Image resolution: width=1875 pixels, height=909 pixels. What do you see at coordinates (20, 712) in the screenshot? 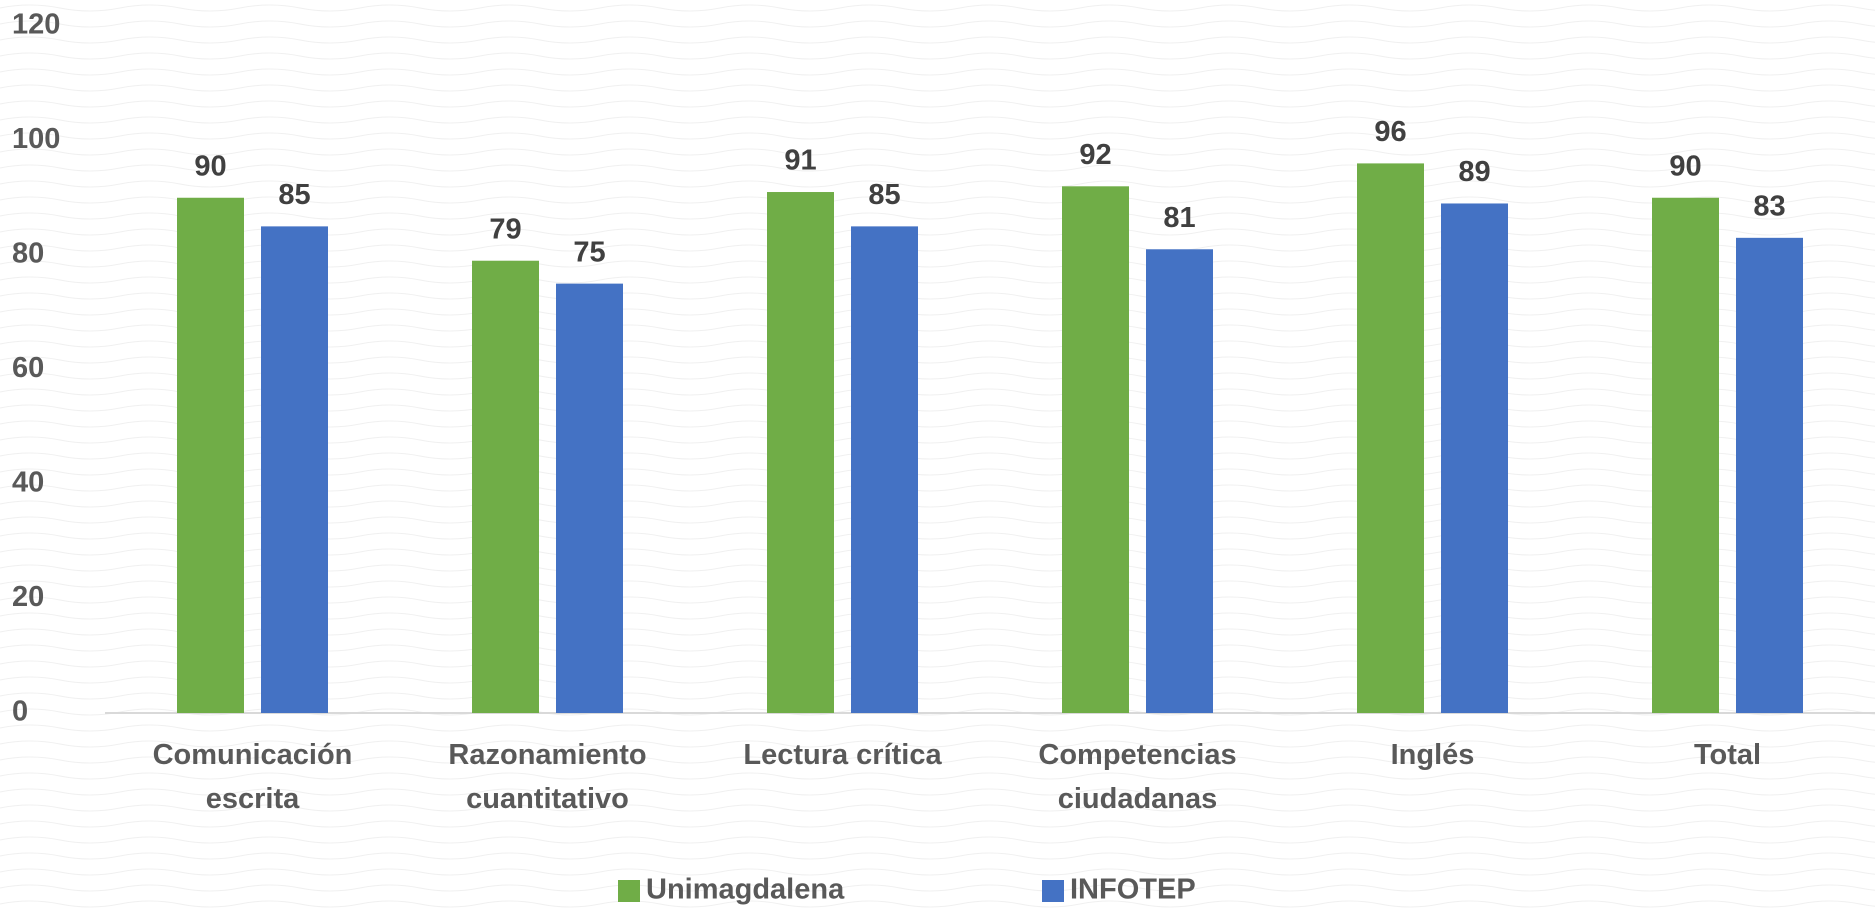
I see `y-tick-label: 0` at bounding box center [20, 712].